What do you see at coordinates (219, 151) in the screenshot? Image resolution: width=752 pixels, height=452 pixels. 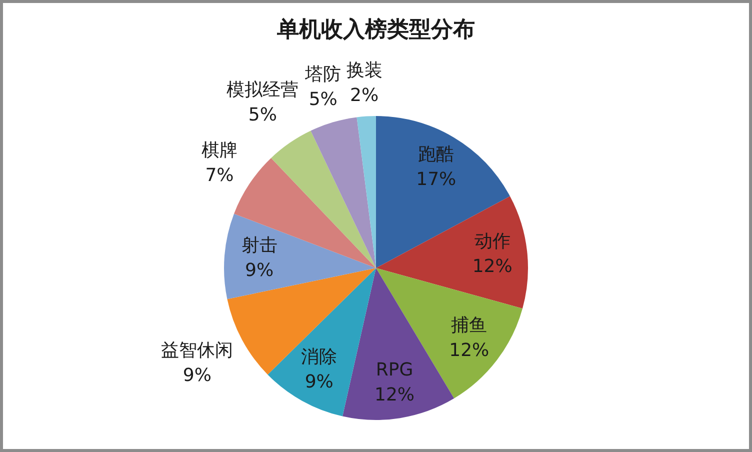 I see `slice-label: 棋牌` at bounding box center [219, 151].